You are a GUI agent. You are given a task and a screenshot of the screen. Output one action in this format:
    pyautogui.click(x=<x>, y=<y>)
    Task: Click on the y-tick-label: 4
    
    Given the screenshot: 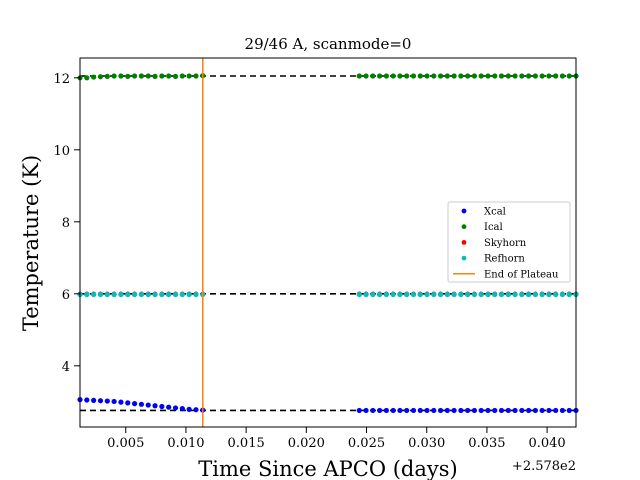 What is the action you would take?
    pyautogui.click(x=66, y=367)
    